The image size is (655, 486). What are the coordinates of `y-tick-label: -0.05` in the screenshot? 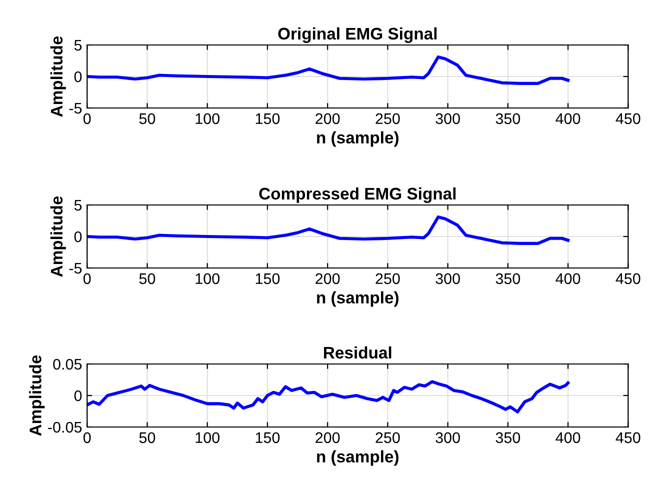 It's located at (65, 427).